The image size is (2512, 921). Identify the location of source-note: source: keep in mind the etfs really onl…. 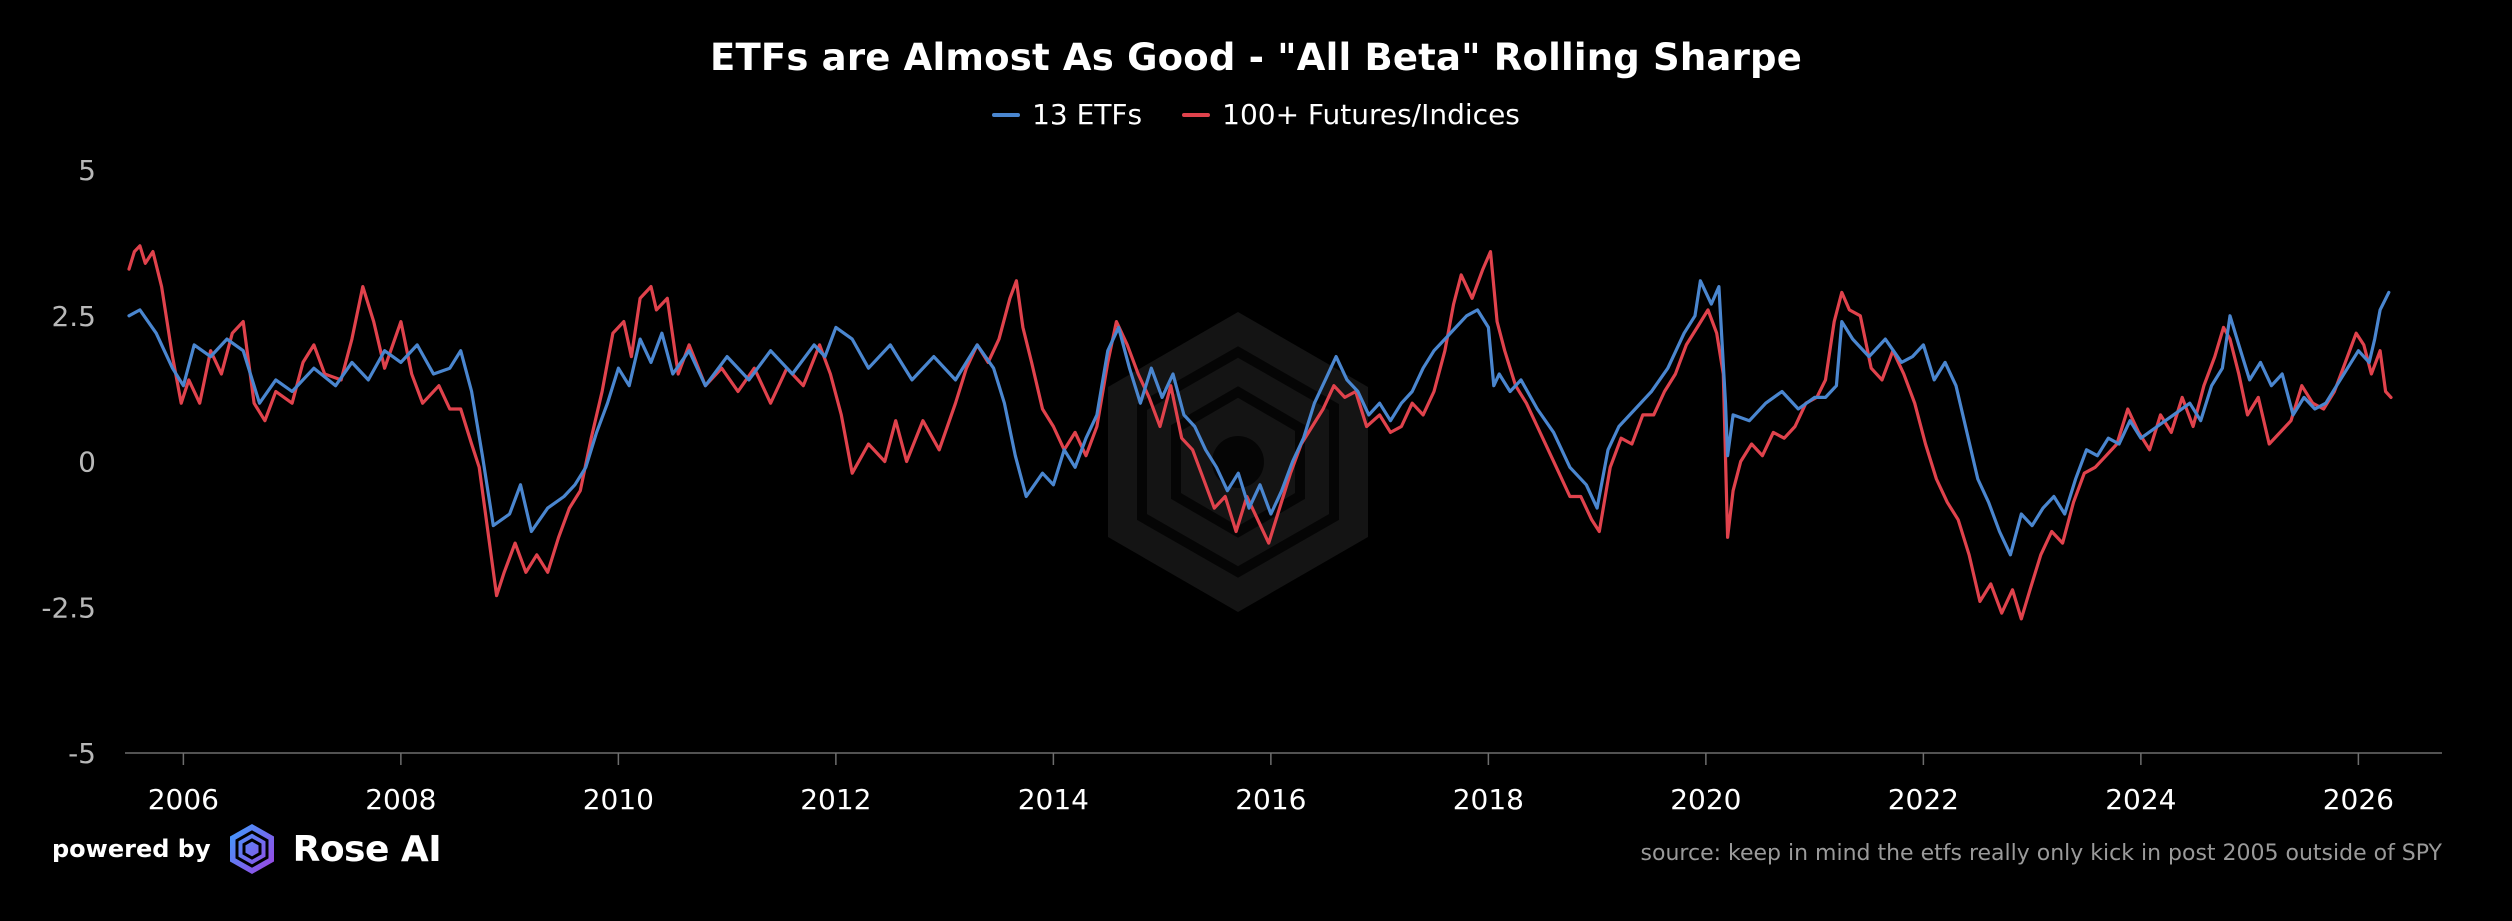
(2041, 853).